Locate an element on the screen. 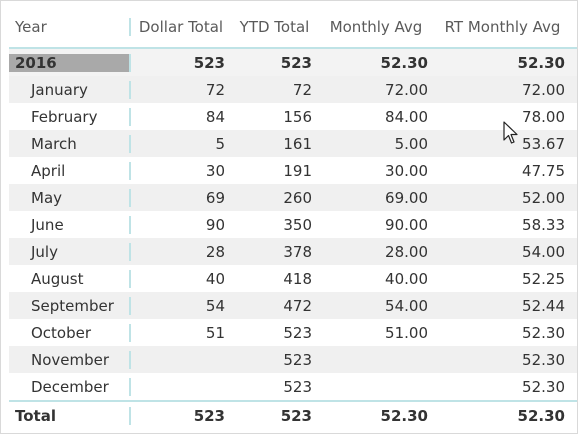 This screenshot has width=580, height=436. table-row: July 28 378 28.00 54.00 is located at coordinates (293, 251).